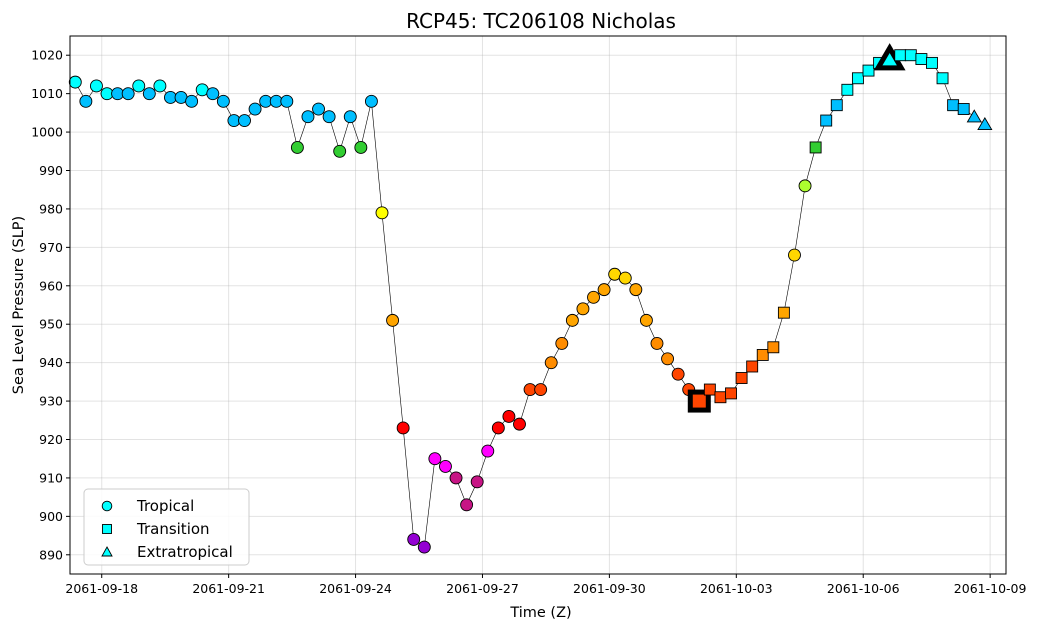  What do you see at coordinates (736, 588) in the screenshot?
I see `x-tick-label: 2061-10-03` at bounding box center [736, 588].